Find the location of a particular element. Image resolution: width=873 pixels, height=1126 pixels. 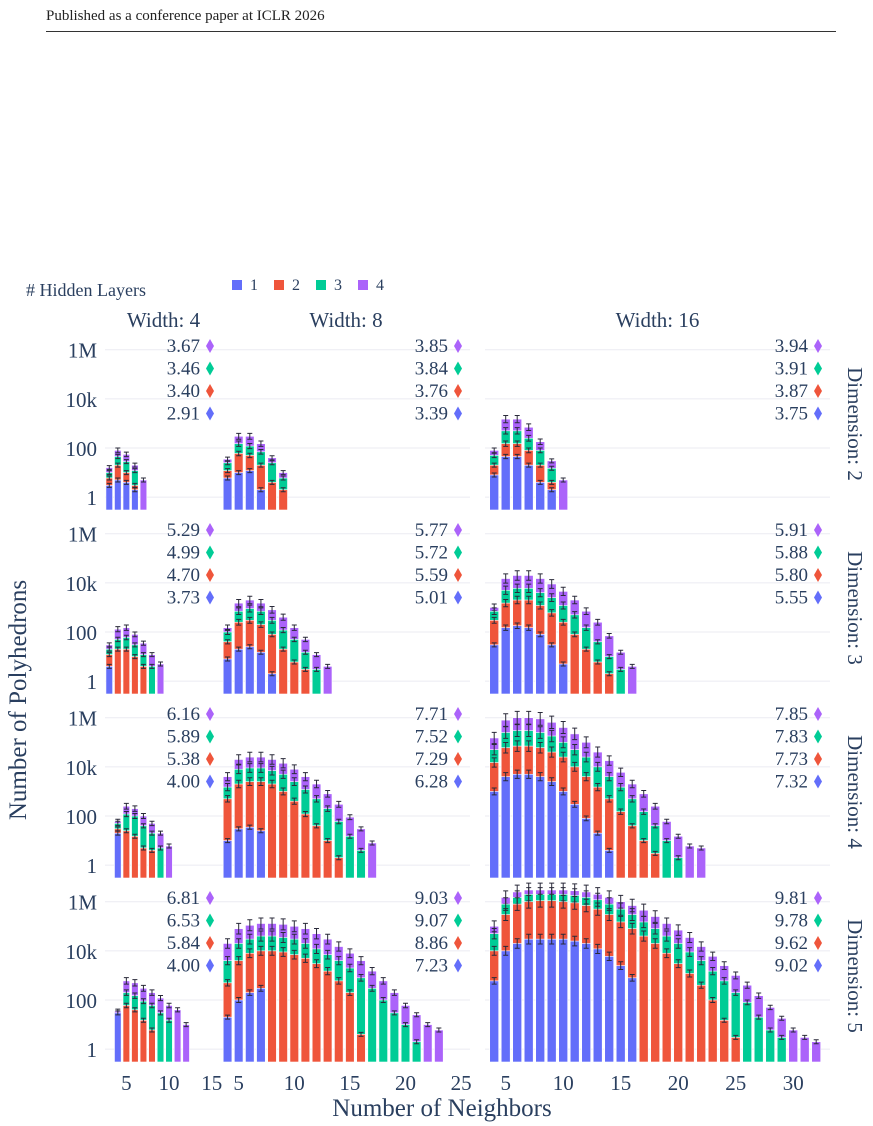

mean-label: 5.59 is located at coordinates (431, 575).